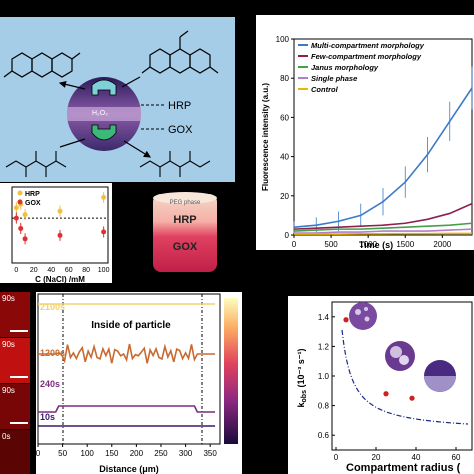 Image resolution: width=474 pixels, height=474 pixels. I want to click on x-tick-label: 500, so click(331, 244).